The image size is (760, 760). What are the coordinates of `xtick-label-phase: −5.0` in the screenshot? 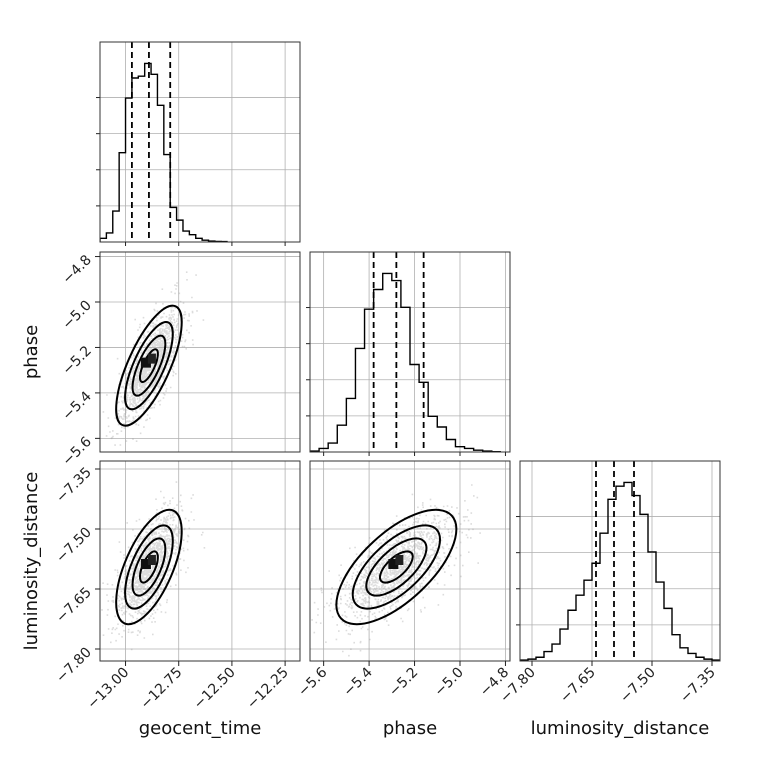 It's located at (448, 682).